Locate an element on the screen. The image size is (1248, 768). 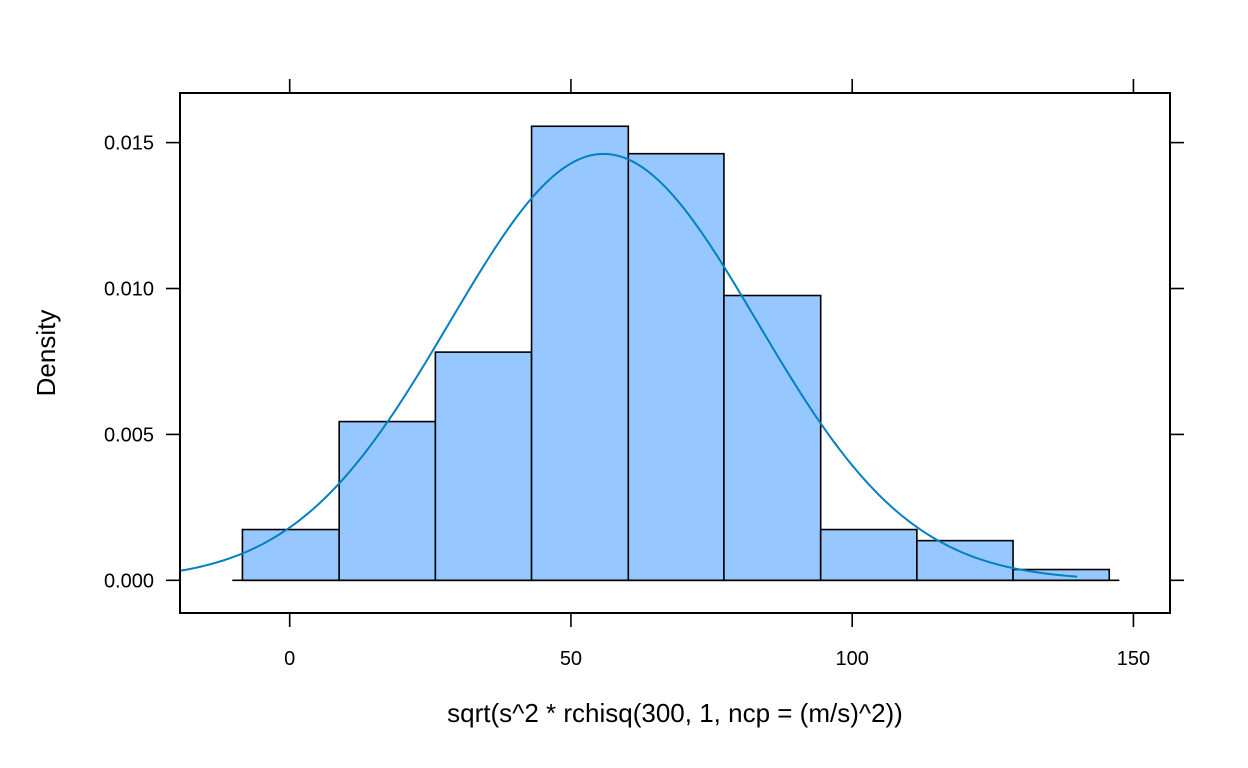
y-tick-label-2: 0.005 is located at coordinates (129, 435).